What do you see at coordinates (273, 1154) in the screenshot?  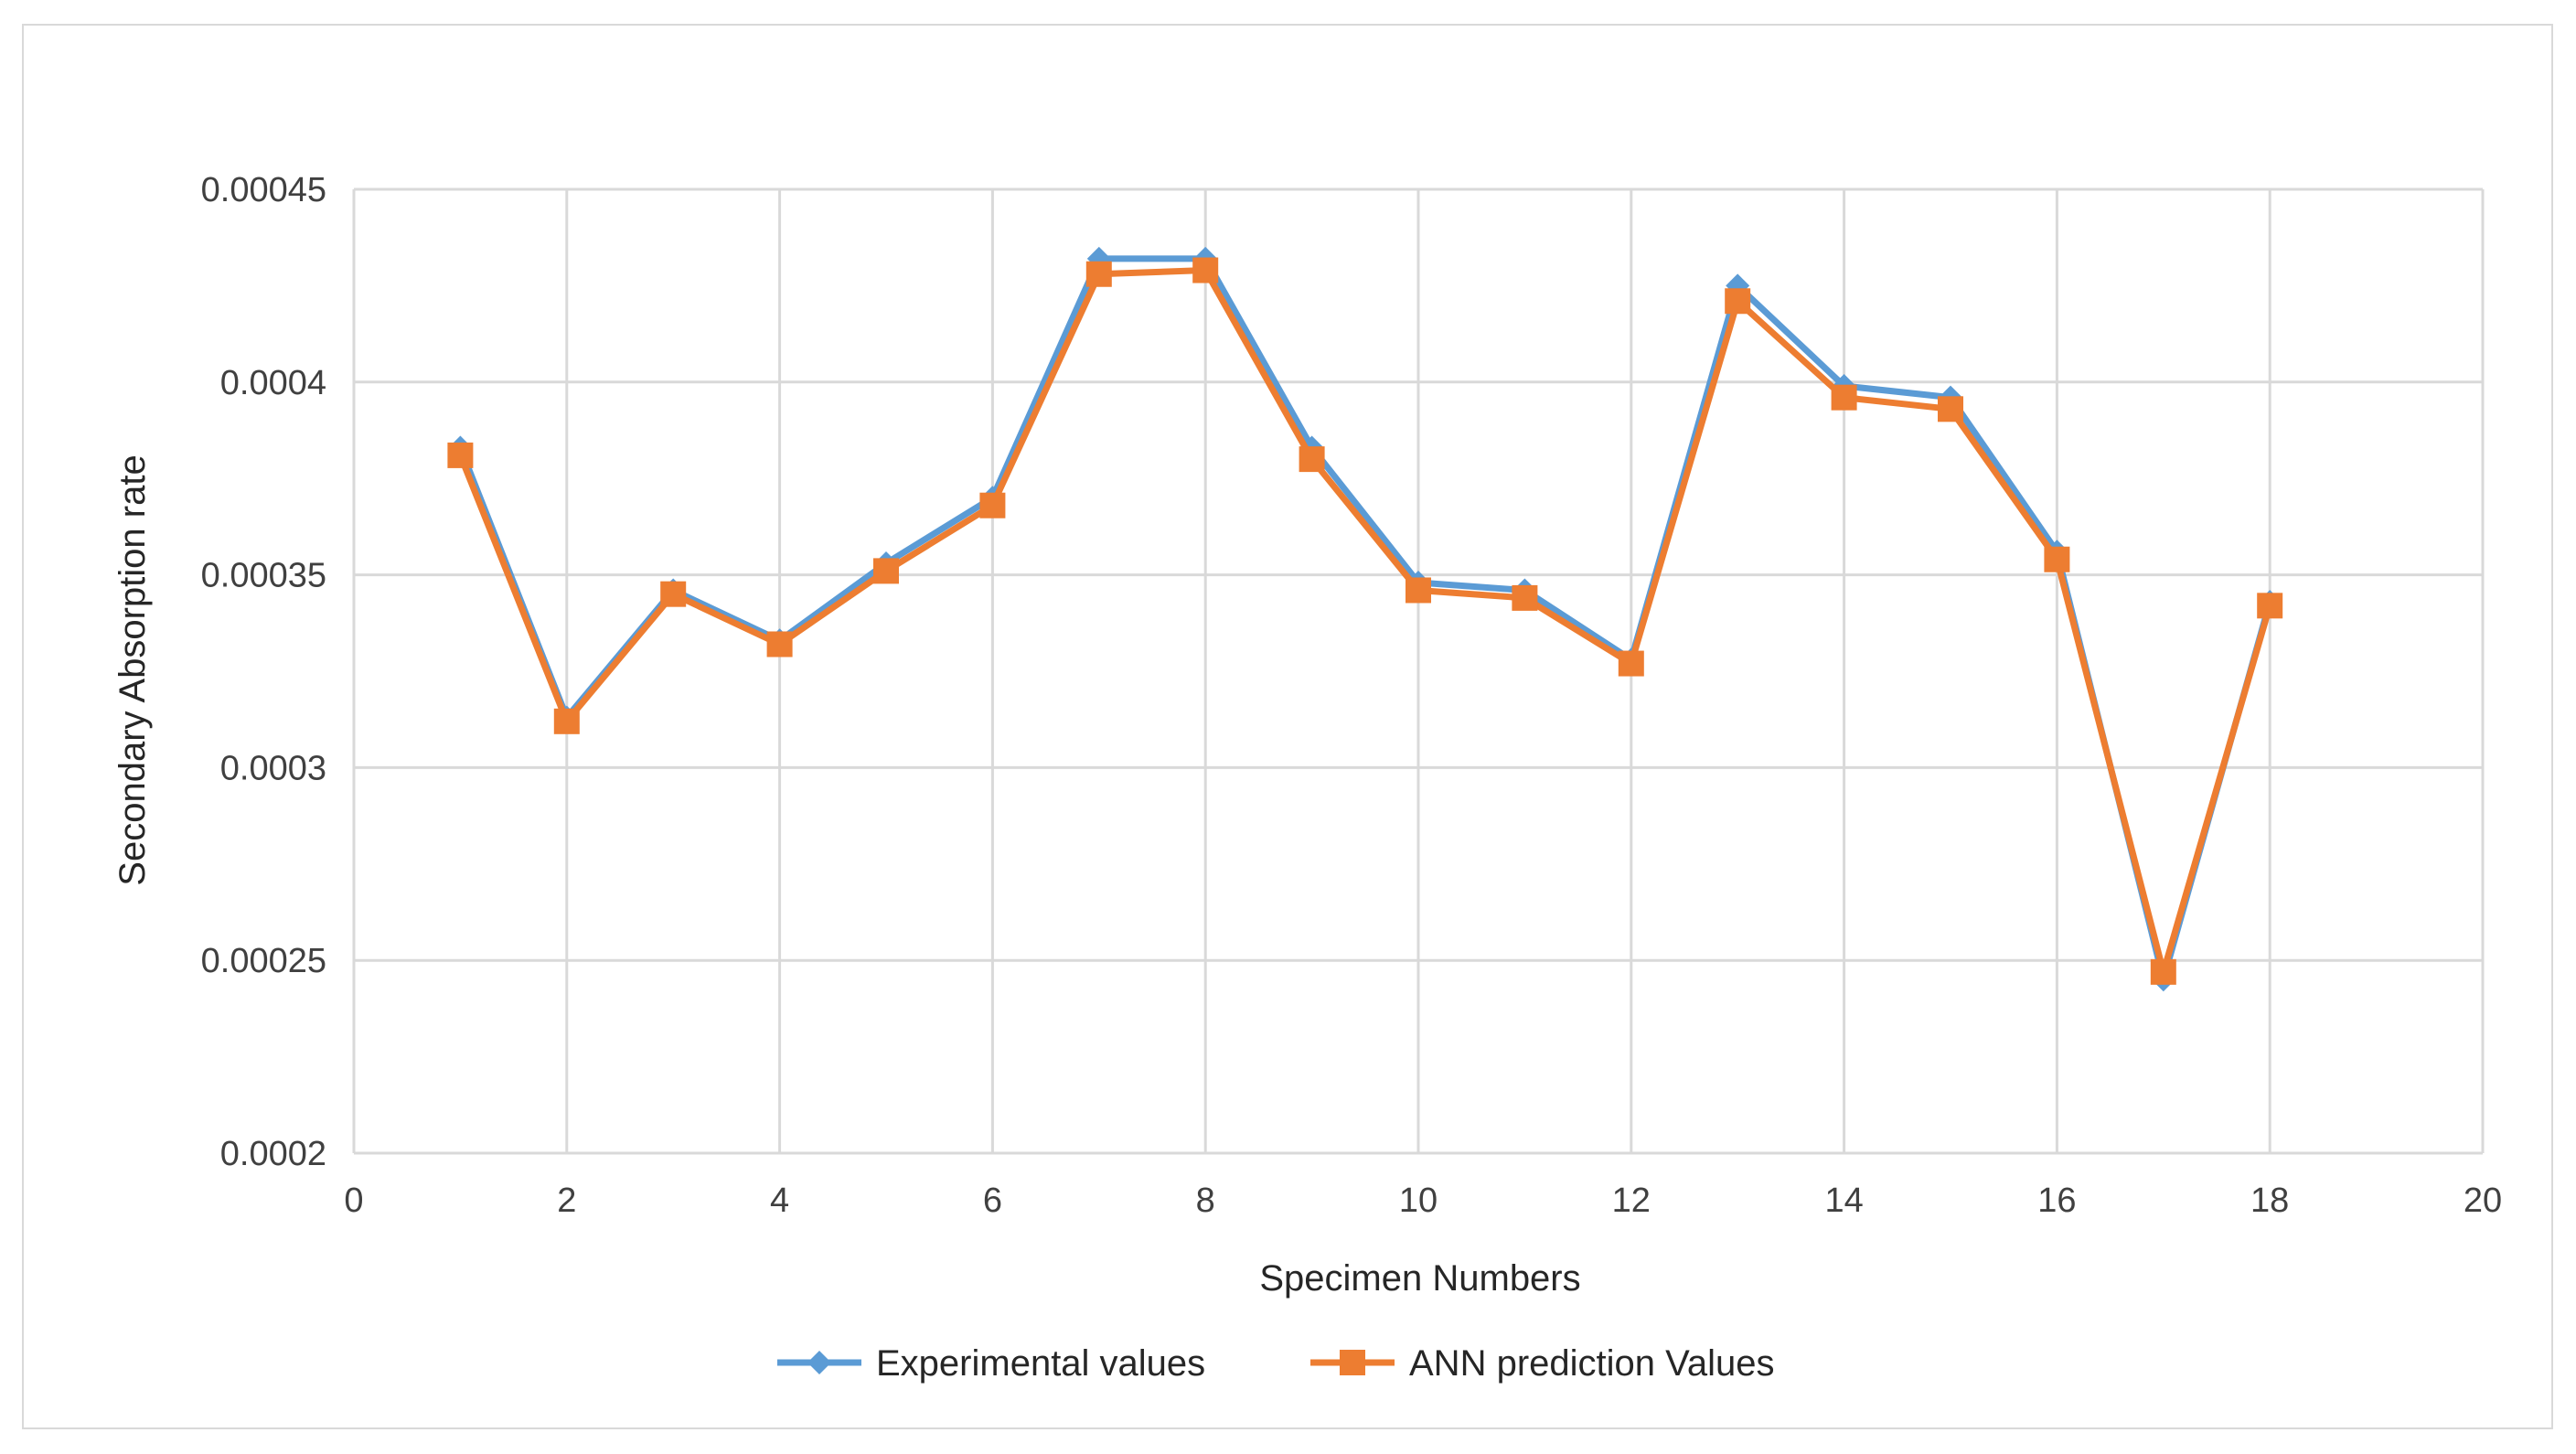 I see `y-tick-label: 0.0002` at bounding box center [273, 1154].